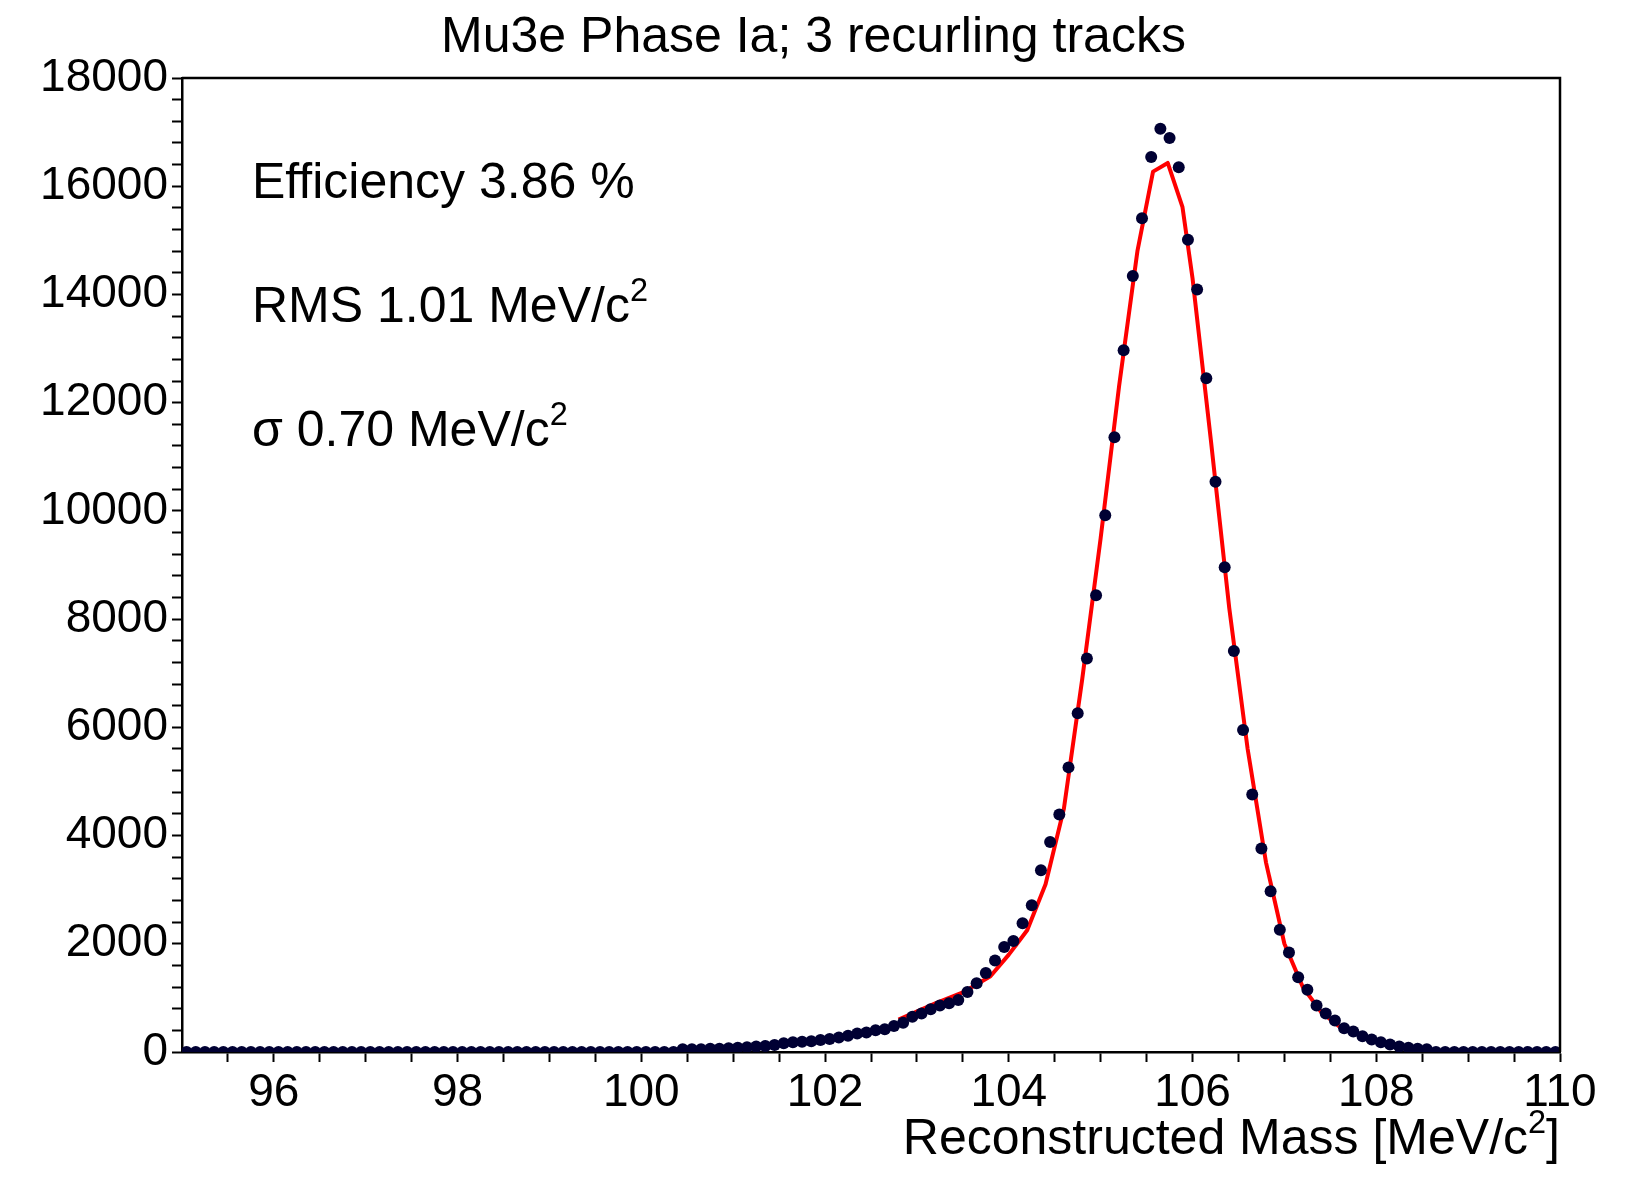  What do you see at coordinates (641, 1090) in the screenshot?
I see `x-tick-label: 100` at bounding box center [641, 1090].